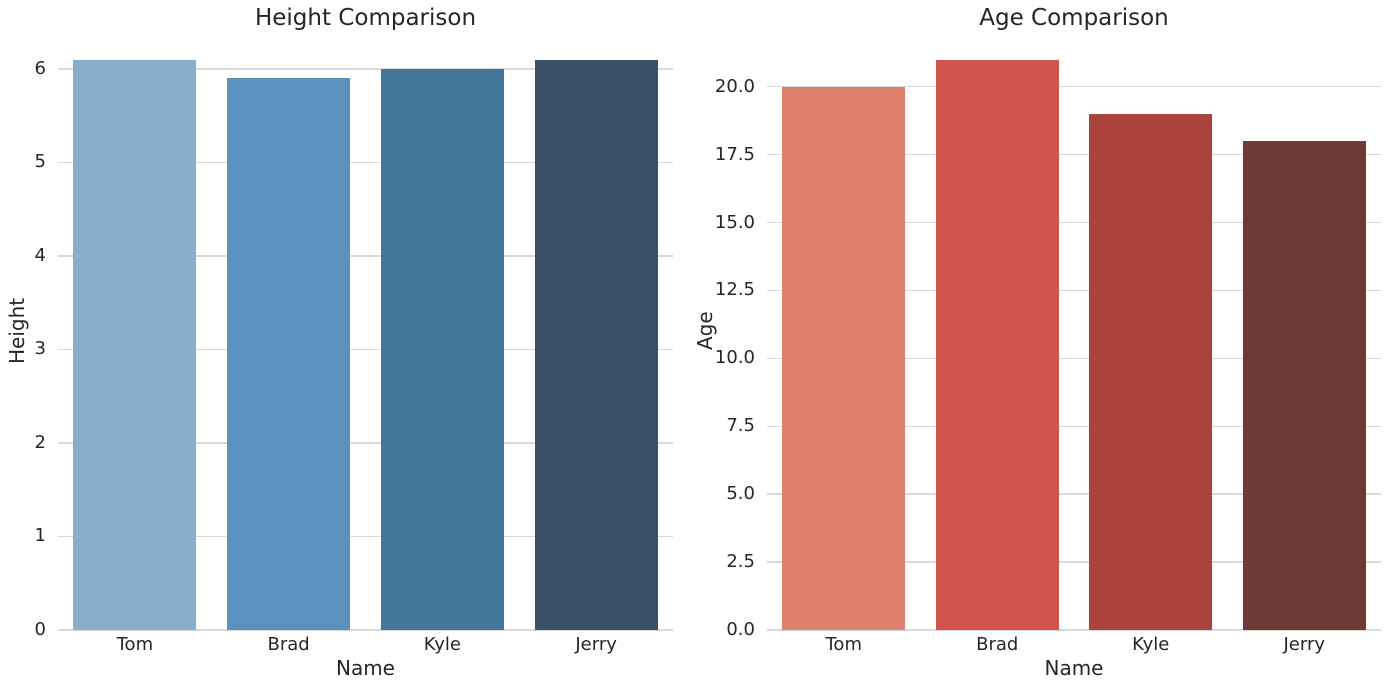 Image resolution: width=1389 pixels, height=690 pixels. Describe the element at coordinates (1074, 18) in the screenshot. I see `chart-title: Age Comparison` at that location.